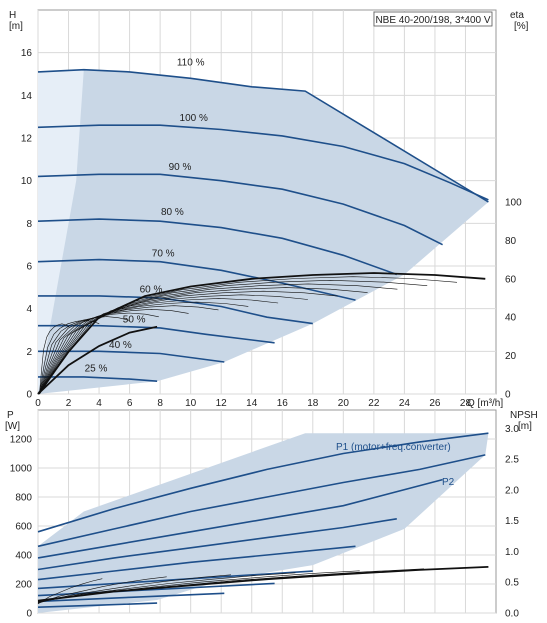  I want to click on x-tick-label: 24, so click(405, 403).